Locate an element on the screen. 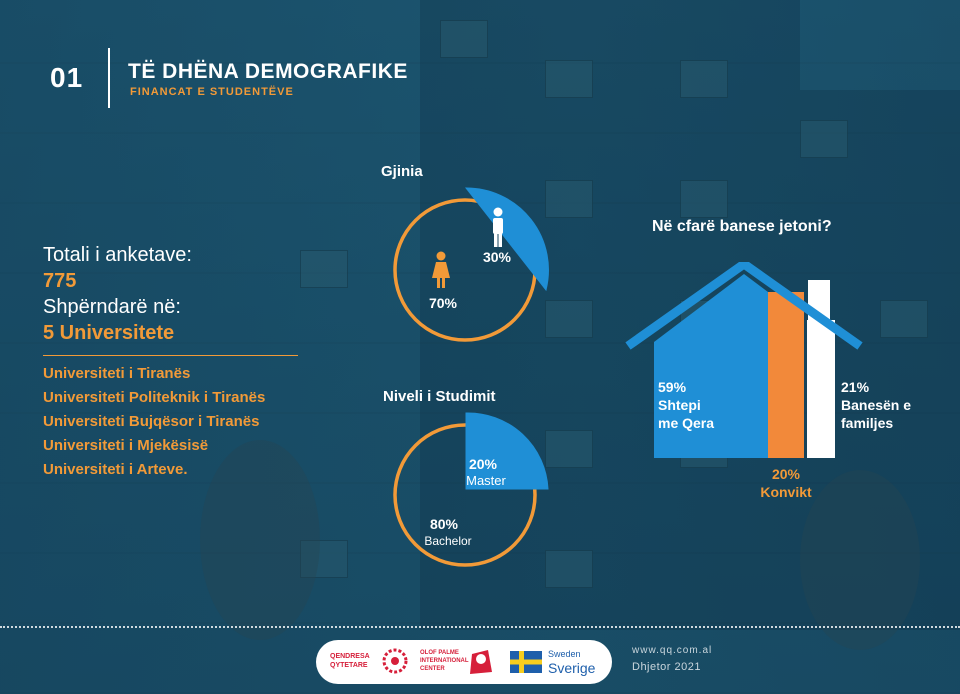 The width and height of the screenshot is (960, 694). male-slice is located at coordinates (506, 239).